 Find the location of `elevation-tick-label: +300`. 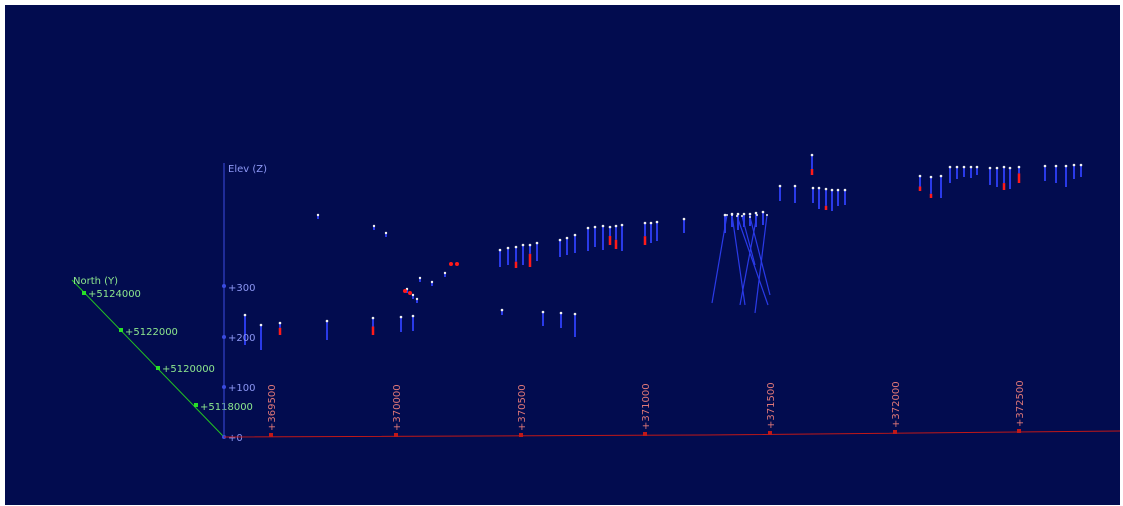

elevation-tick-label: +300 is located at coordinates (241, 288).